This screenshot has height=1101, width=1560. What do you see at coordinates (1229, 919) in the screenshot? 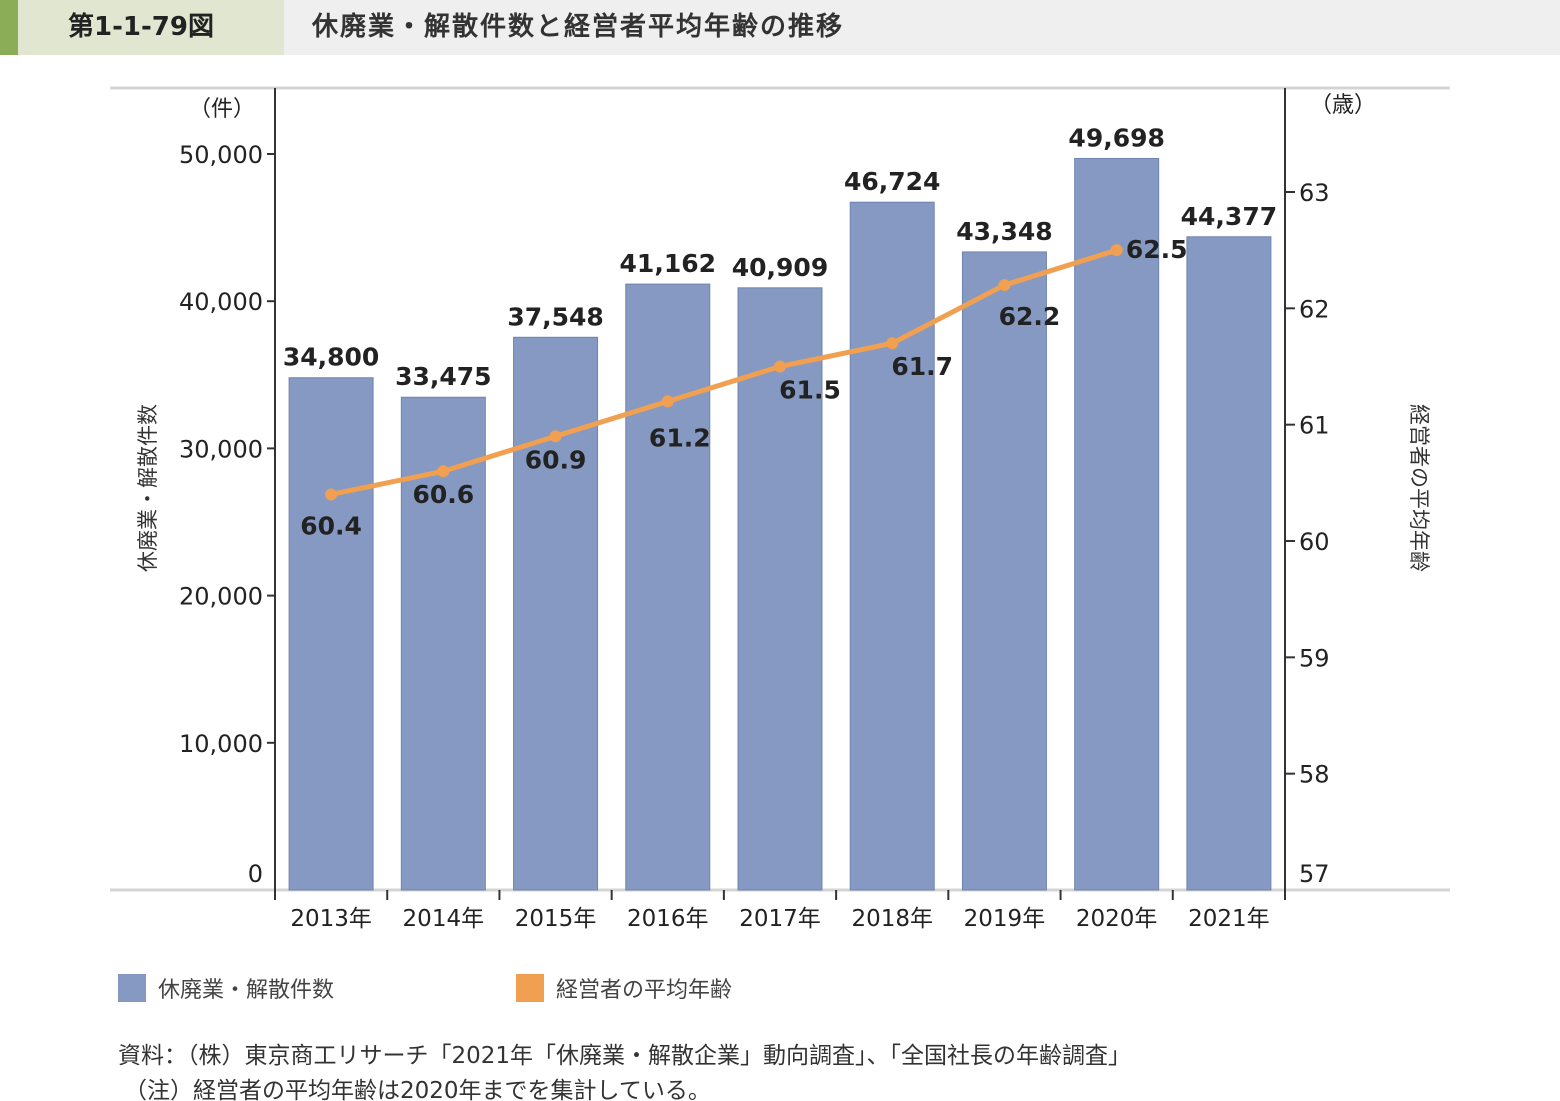
I see `x-tick-label: 2021年` at bounding box center [1229, 919].